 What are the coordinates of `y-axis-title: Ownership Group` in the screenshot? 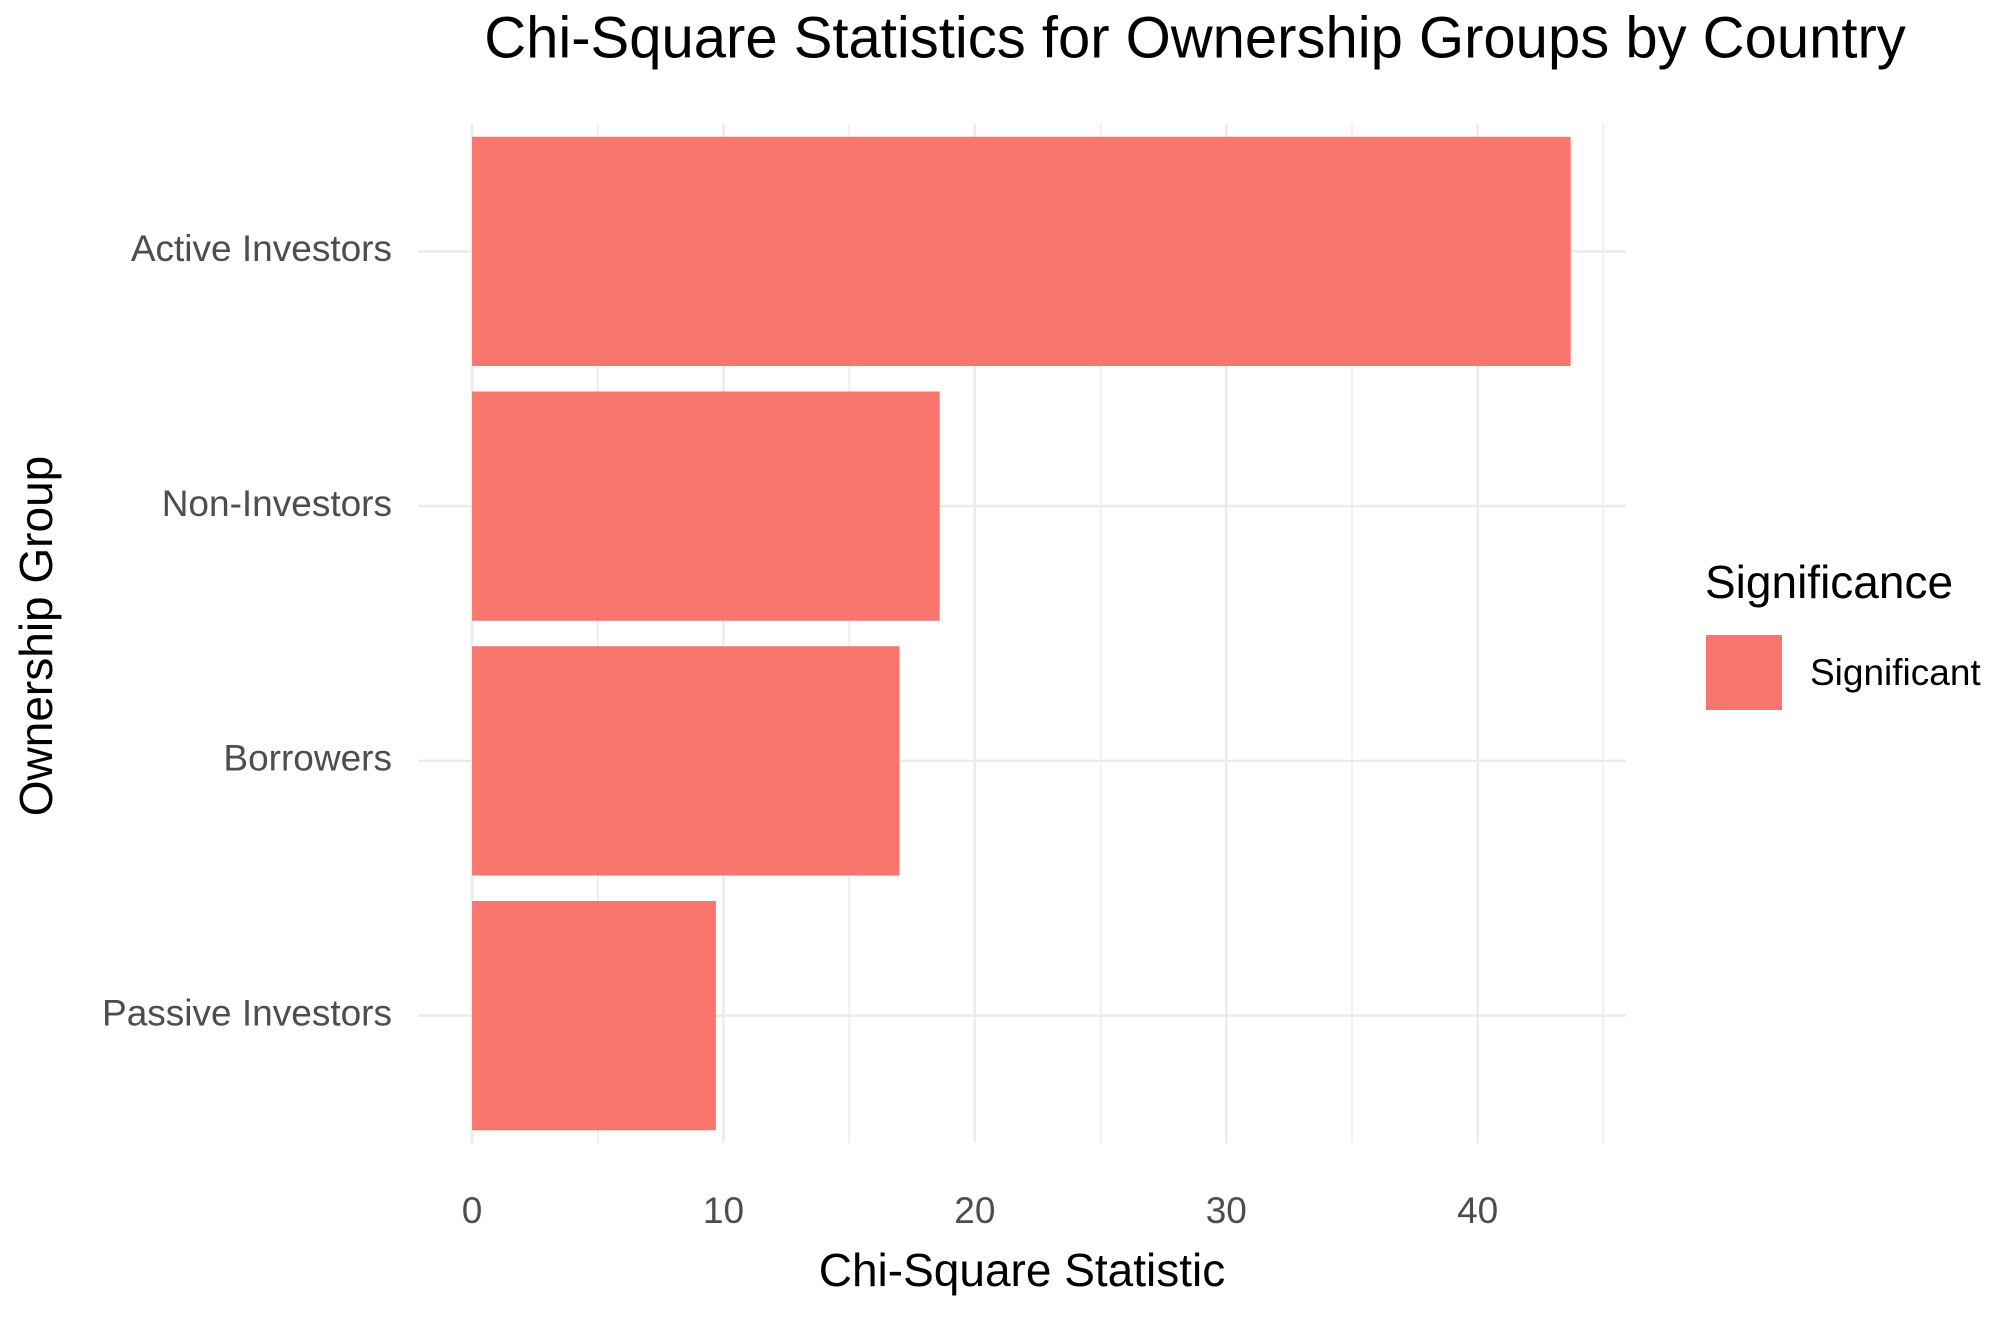 It's located at (36, 636).